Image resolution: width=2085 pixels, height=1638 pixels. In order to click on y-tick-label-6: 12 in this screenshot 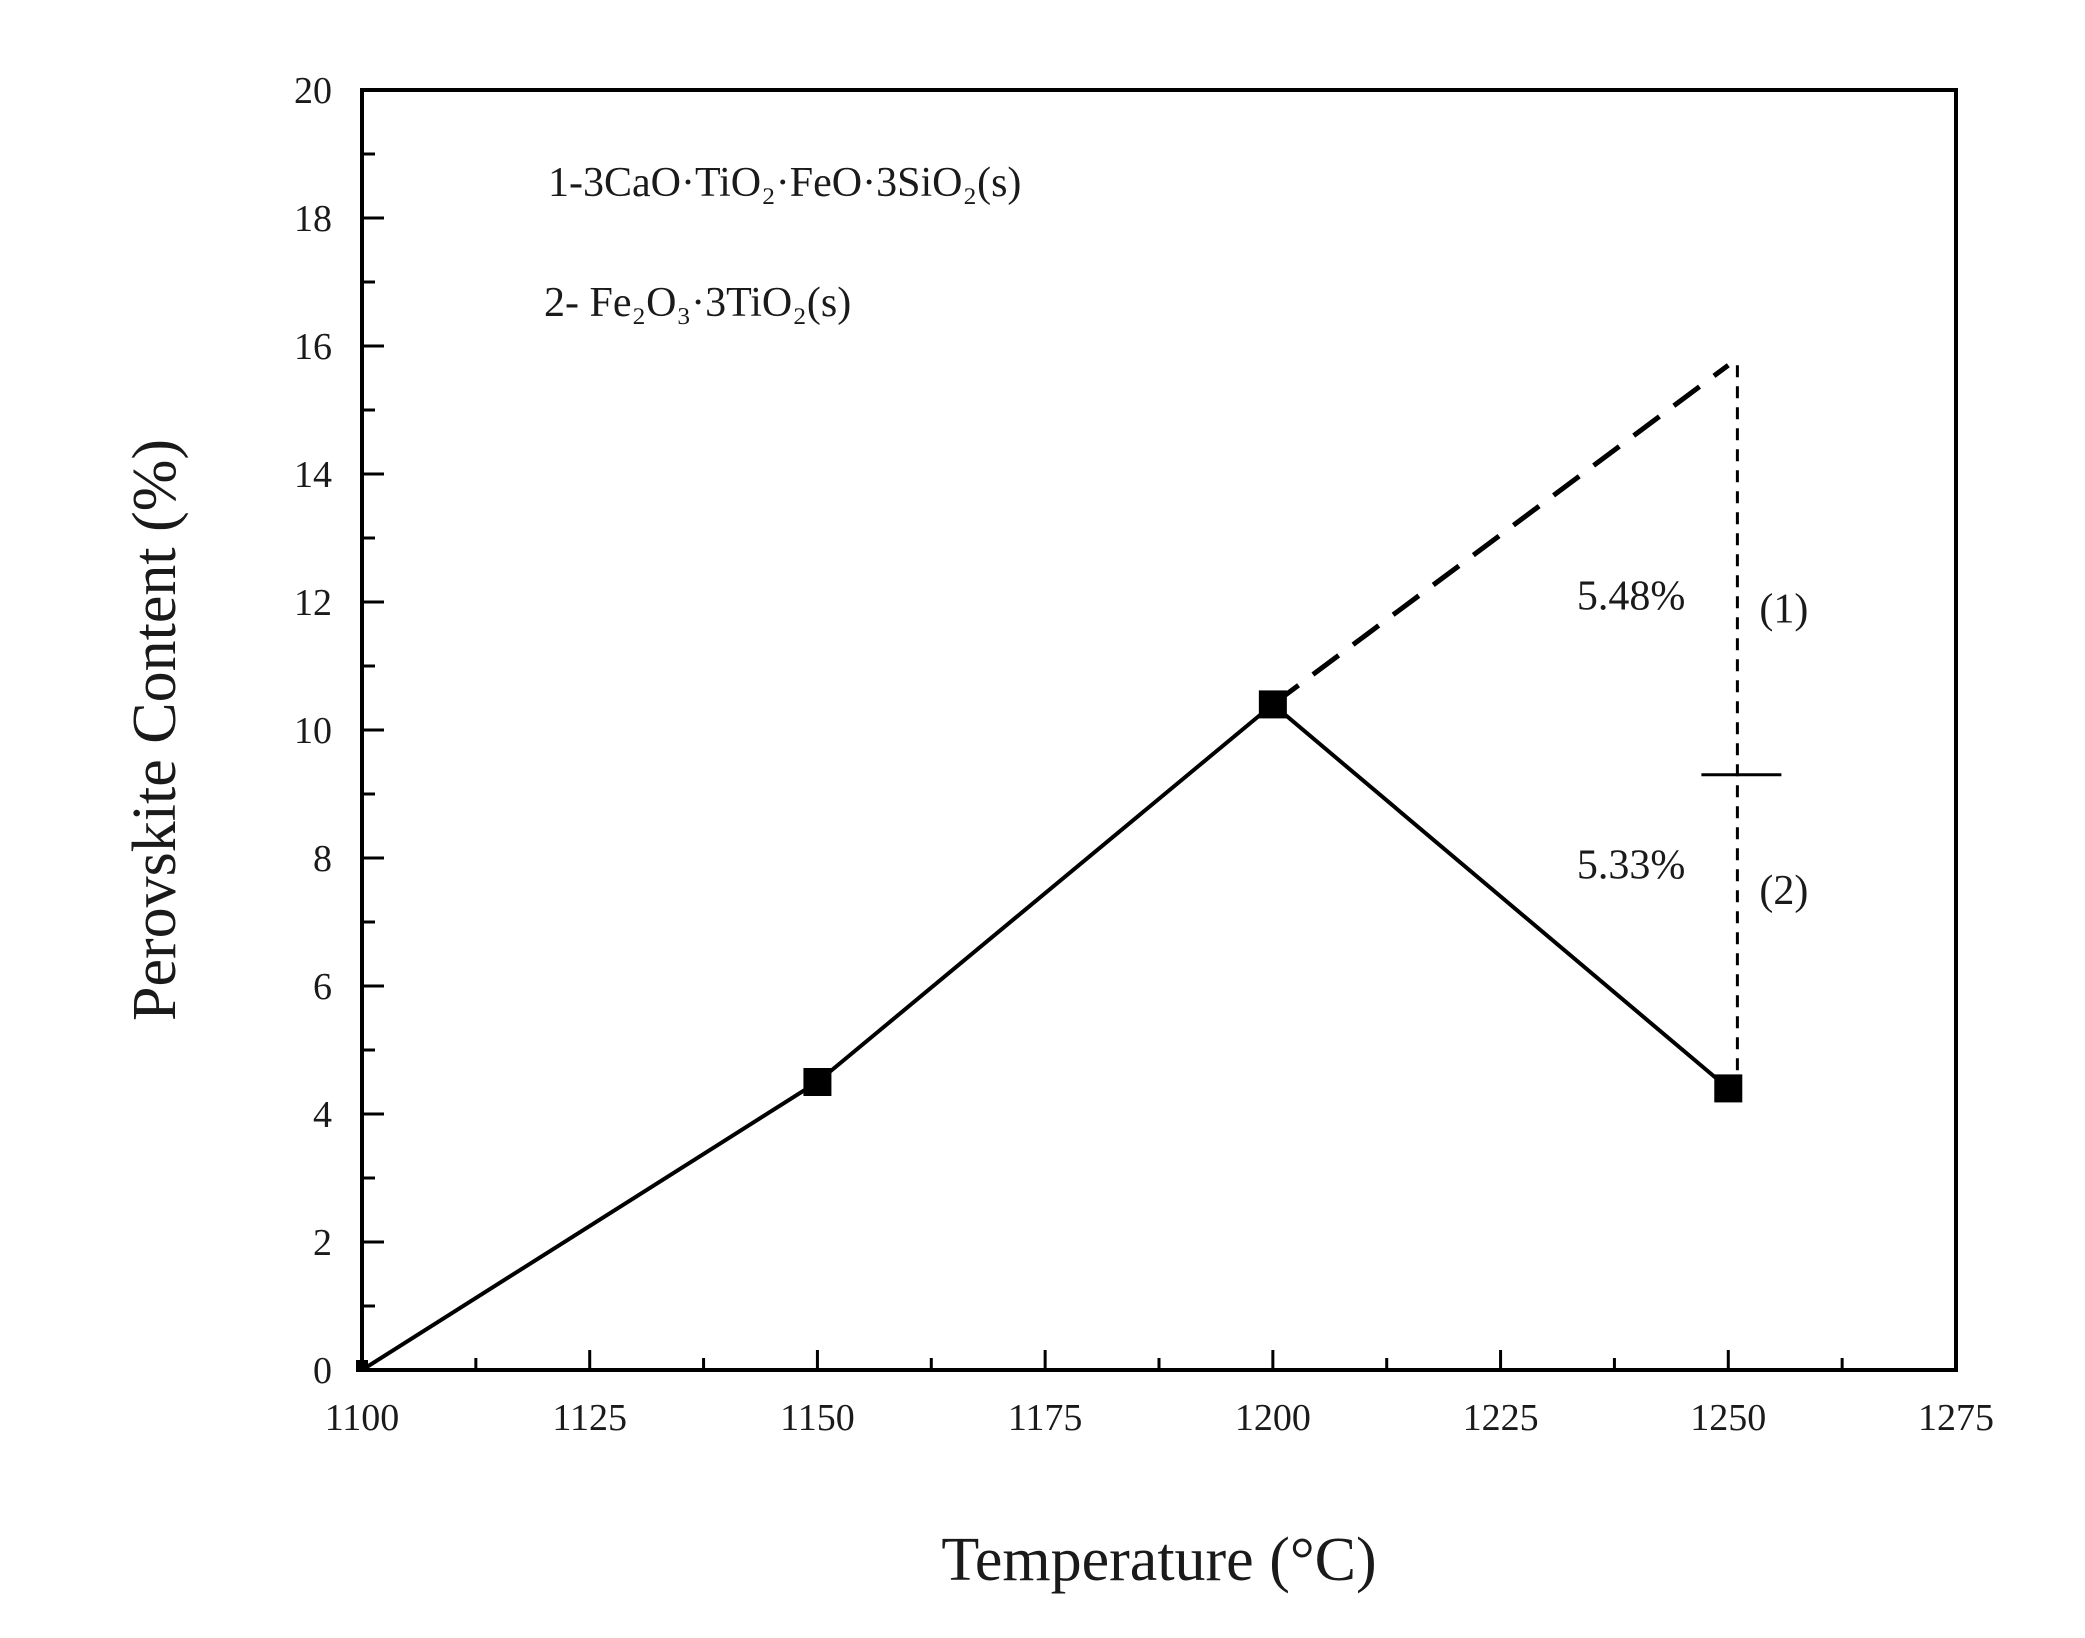, I will do `click(313, 603)`.